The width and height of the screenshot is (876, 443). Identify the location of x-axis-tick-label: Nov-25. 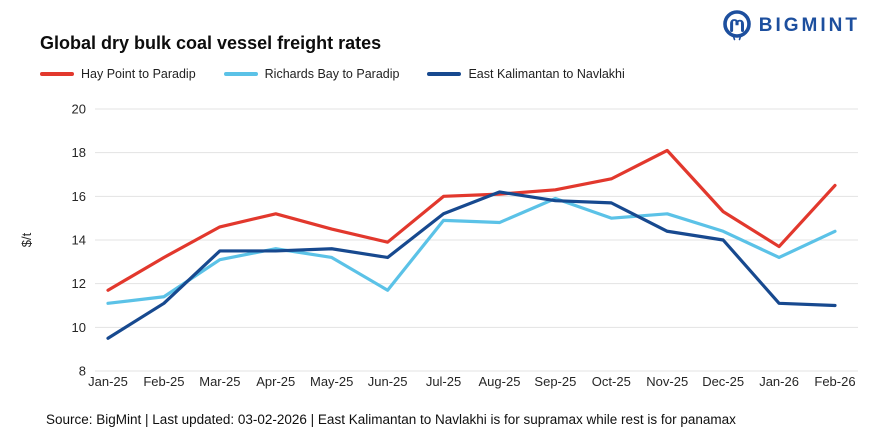
(667, 381).